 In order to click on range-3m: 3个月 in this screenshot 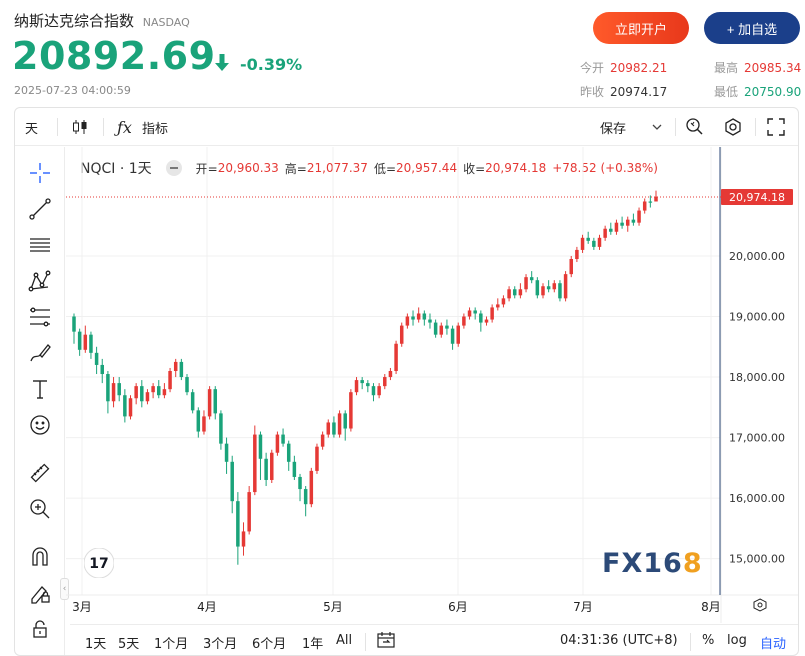, I will do `click(220, 644)`.